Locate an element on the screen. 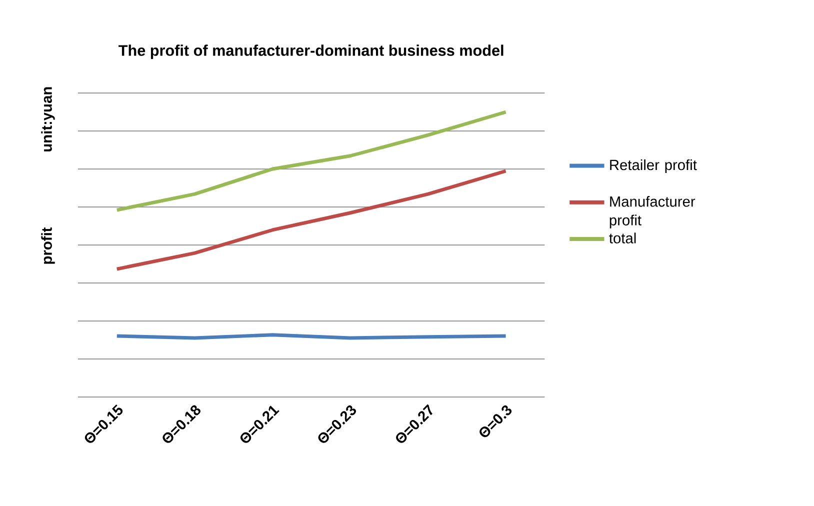  text: unit:yuan is located at coordinates (48, 119).